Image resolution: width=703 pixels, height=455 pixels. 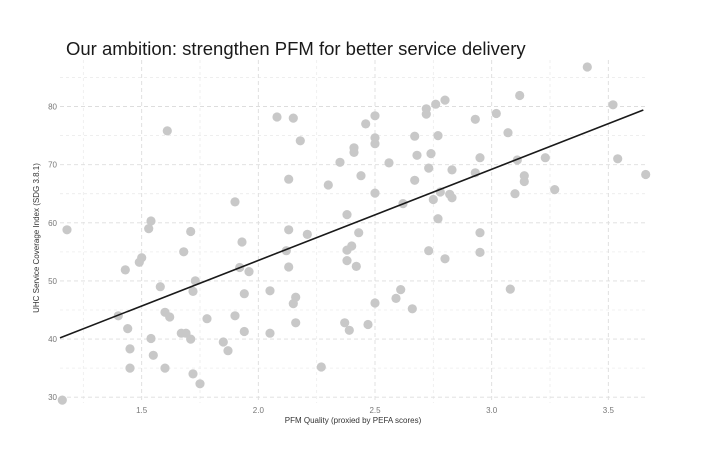 I want to click on x-axis-label: PFM Quality (proxied by PEFA scores), so click(x=353, y=420).